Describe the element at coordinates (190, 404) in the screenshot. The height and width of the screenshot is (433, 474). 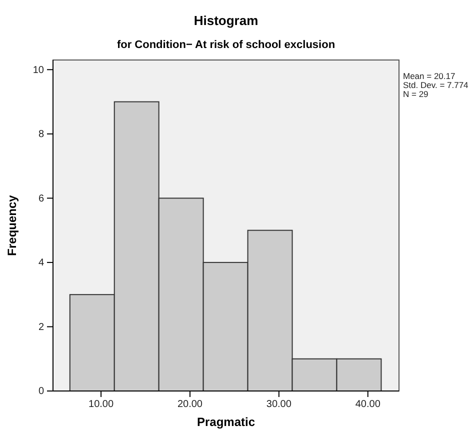
I see `x-tick-label: 20.00` at that location.